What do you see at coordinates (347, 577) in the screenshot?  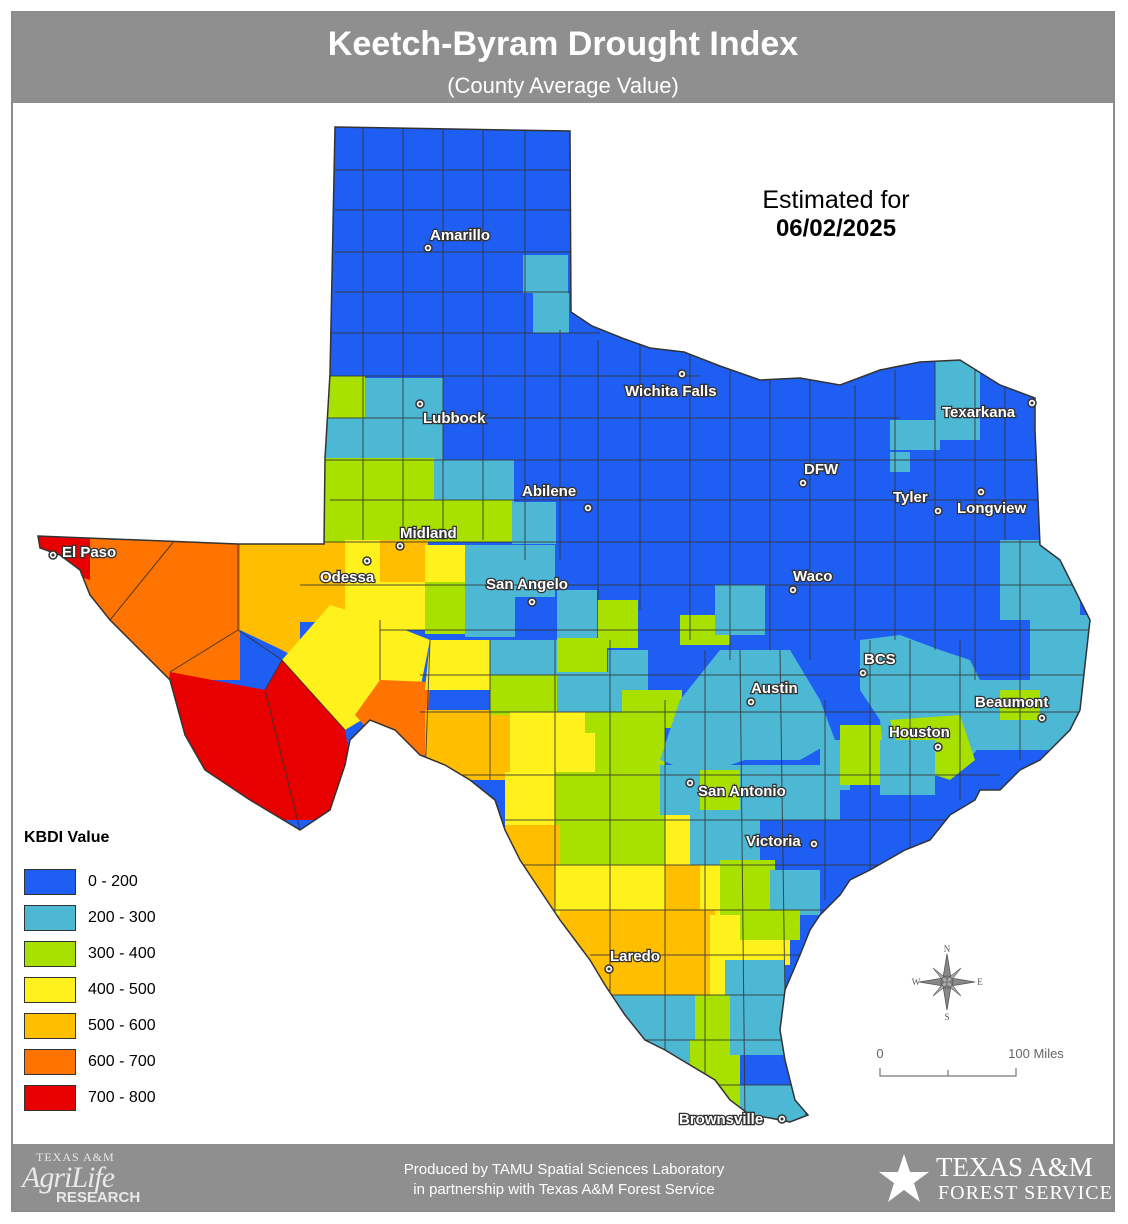 I see `city-label-odessa: Odessa` at bounding box center [347, 577].